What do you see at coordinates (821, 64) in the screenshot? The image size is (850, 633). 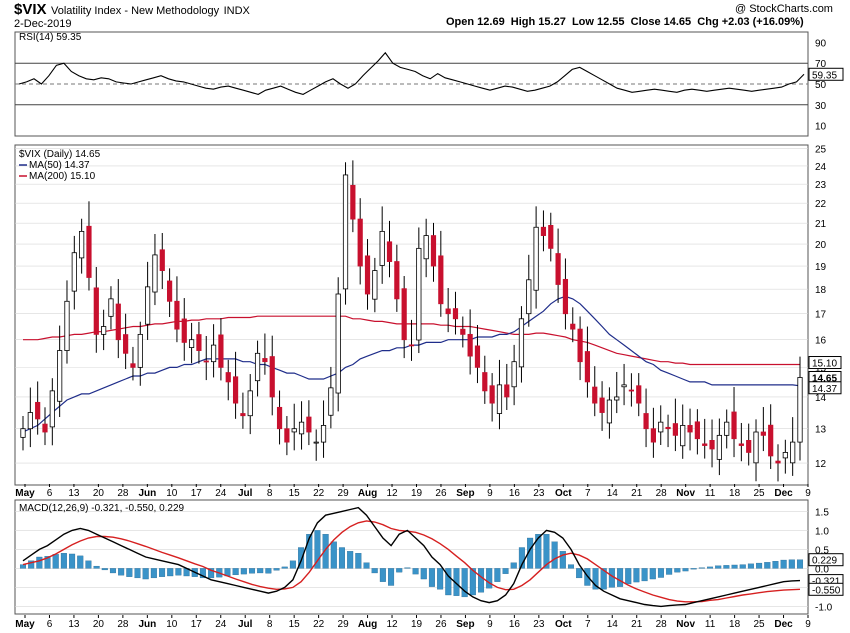 I see `rsi-tick-label: 70` at bounding box center [821, 64].